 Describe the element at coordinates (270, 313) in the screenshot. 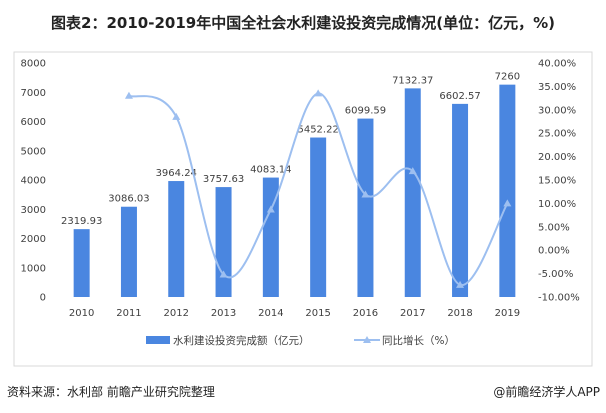

I see `x-tick-label: 2014` at that location.